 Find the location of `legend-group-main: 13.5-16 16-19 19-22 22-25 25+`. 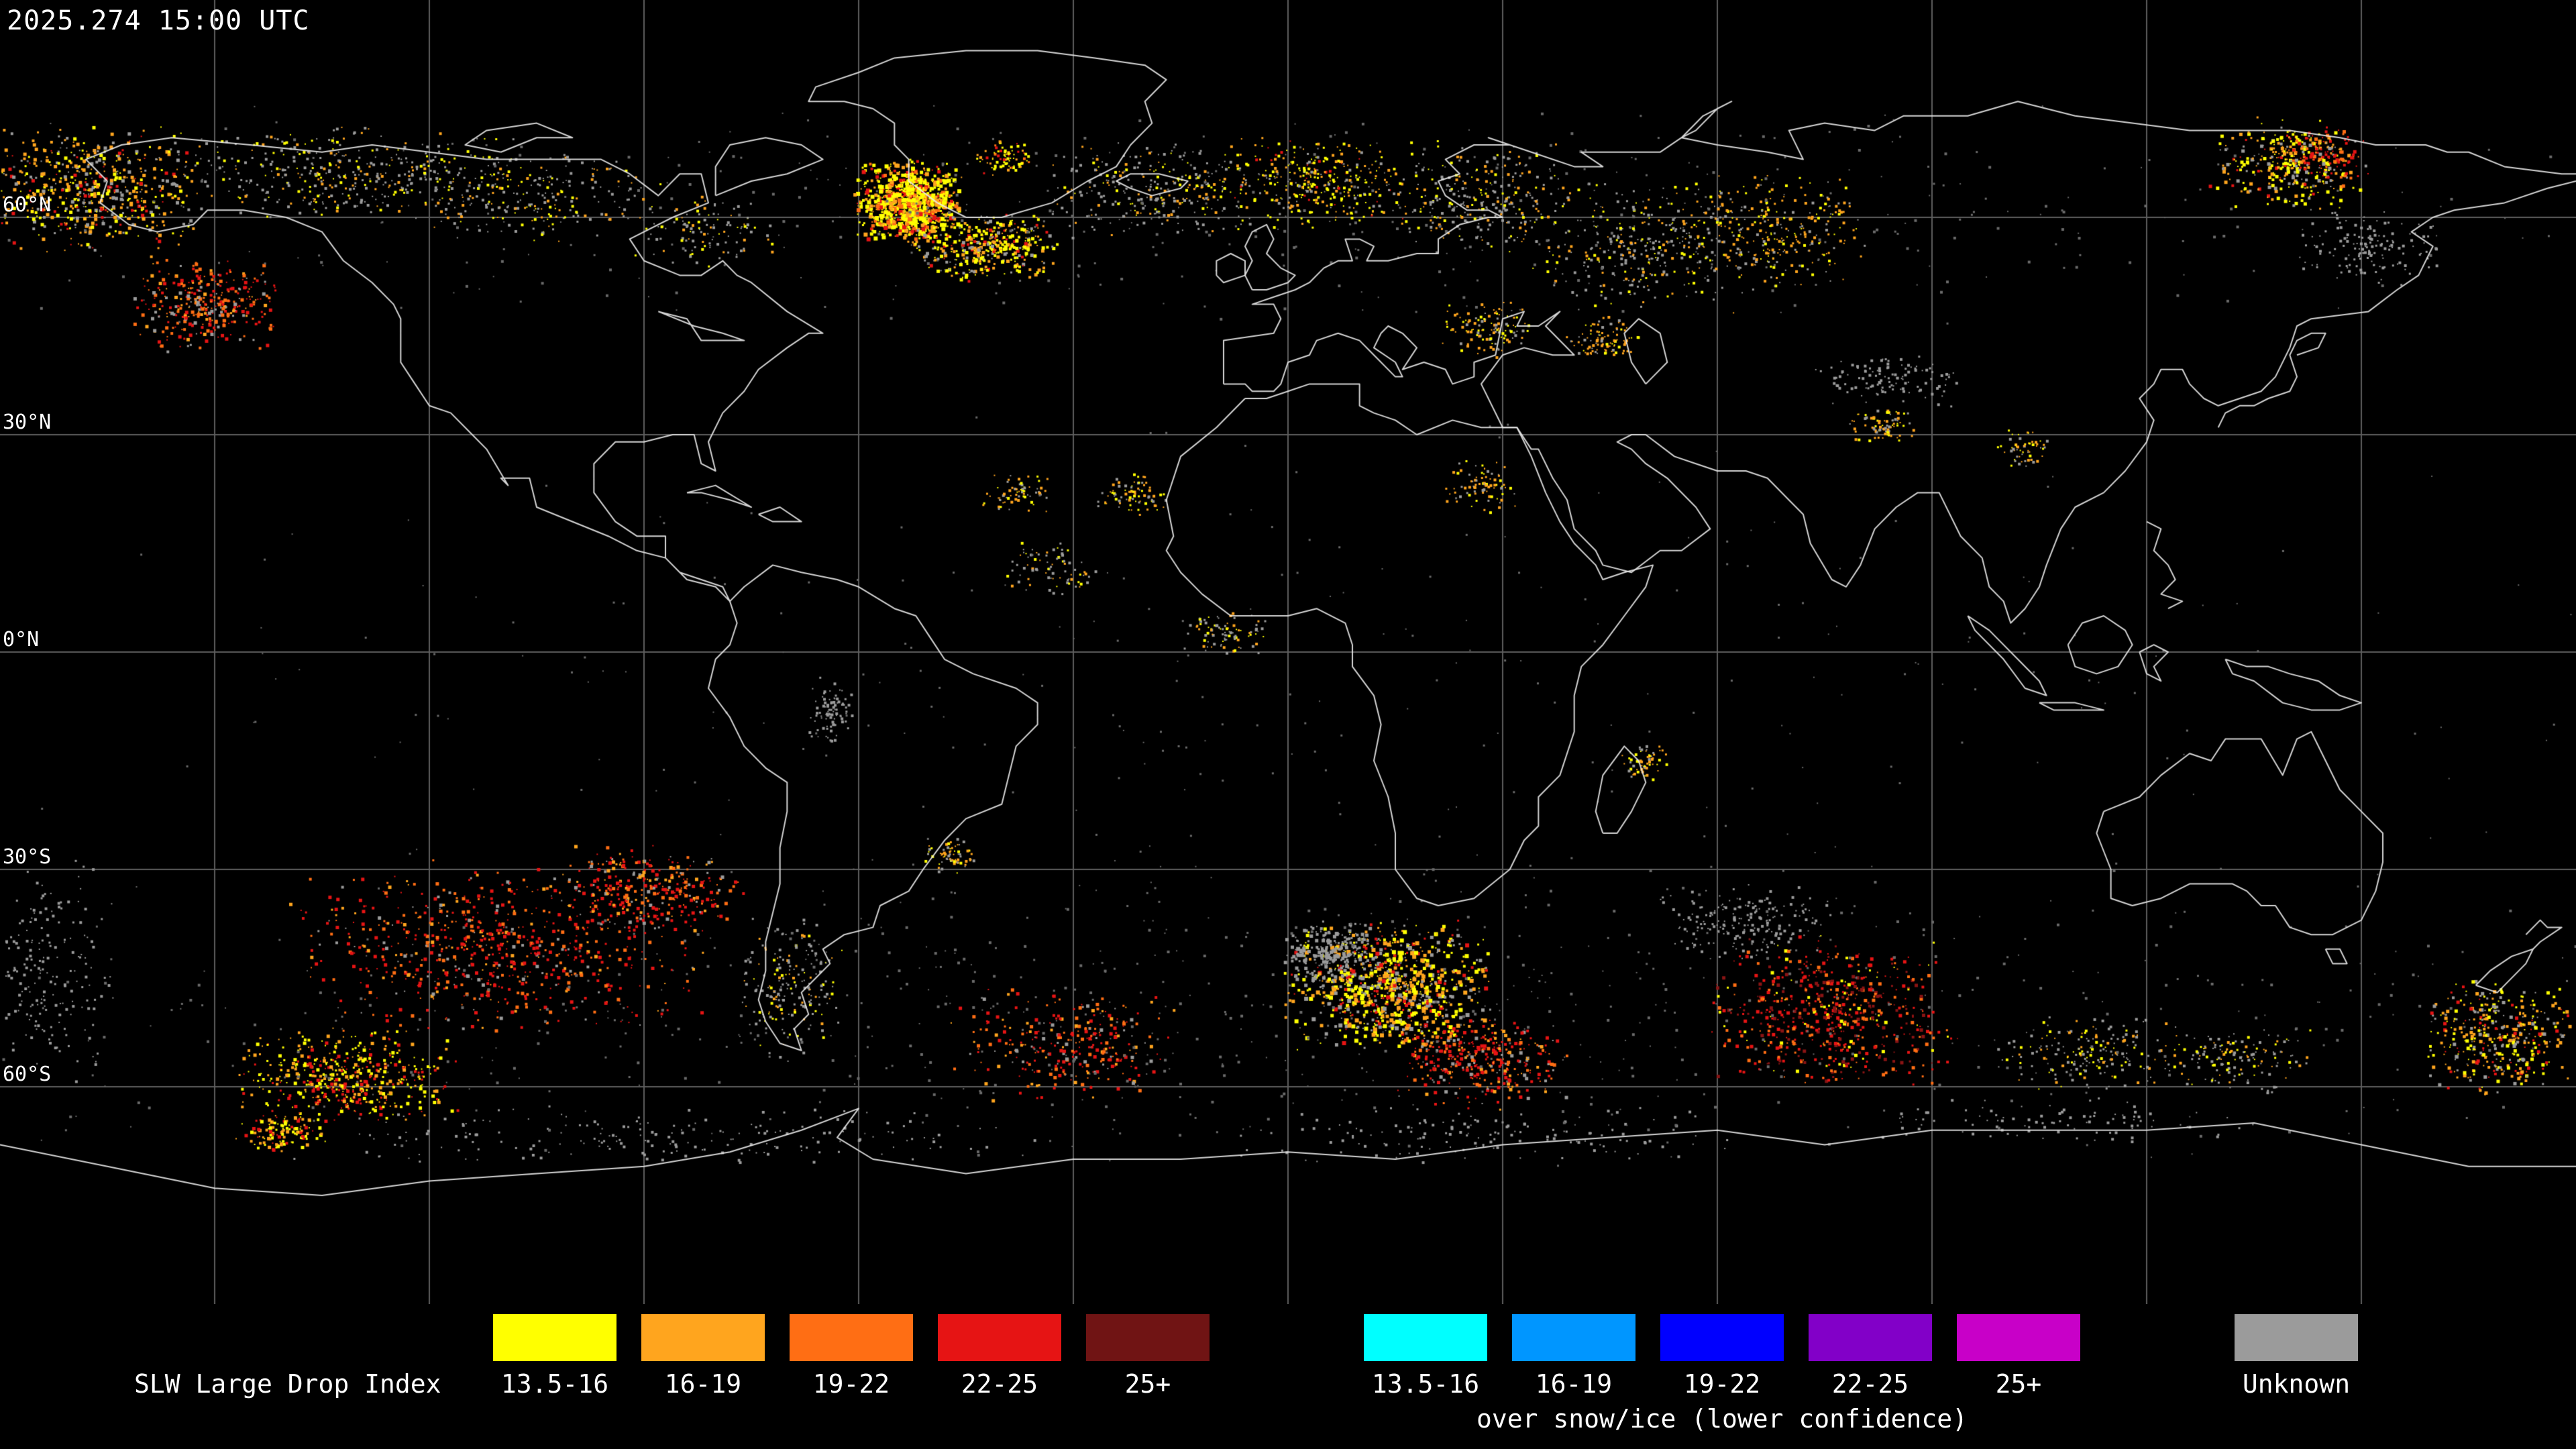

legend-group-main: 13.5-16 16-19 19-22 22-25 25+ is located at coordinates (851, 1356).